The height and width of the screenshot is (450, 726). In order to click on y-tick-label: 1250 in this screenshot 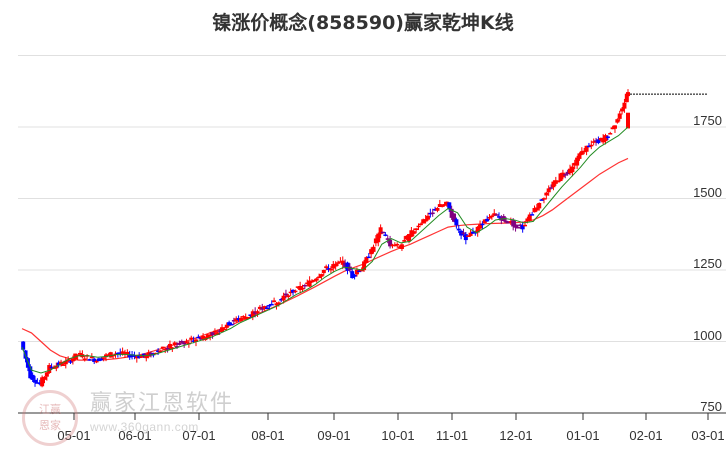, I will do `click(707, 263)`.